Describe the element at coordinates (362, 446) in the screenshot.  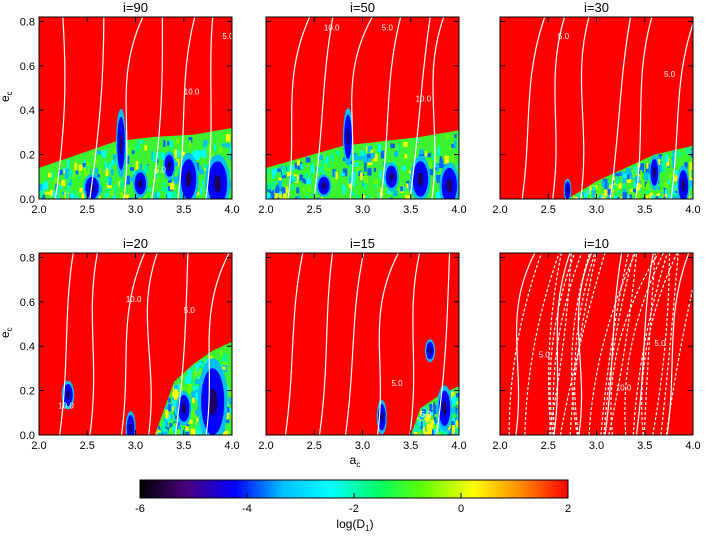
I see `x-tick-label: 3.0` at that location.